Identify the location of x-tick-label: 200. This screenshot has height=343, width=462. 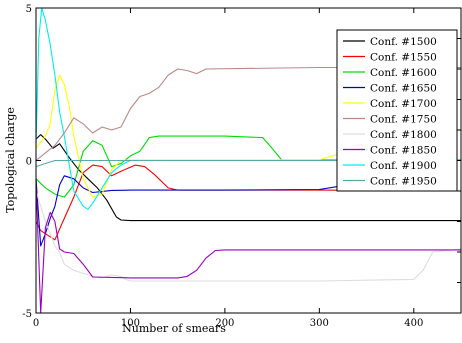
(224, 323).